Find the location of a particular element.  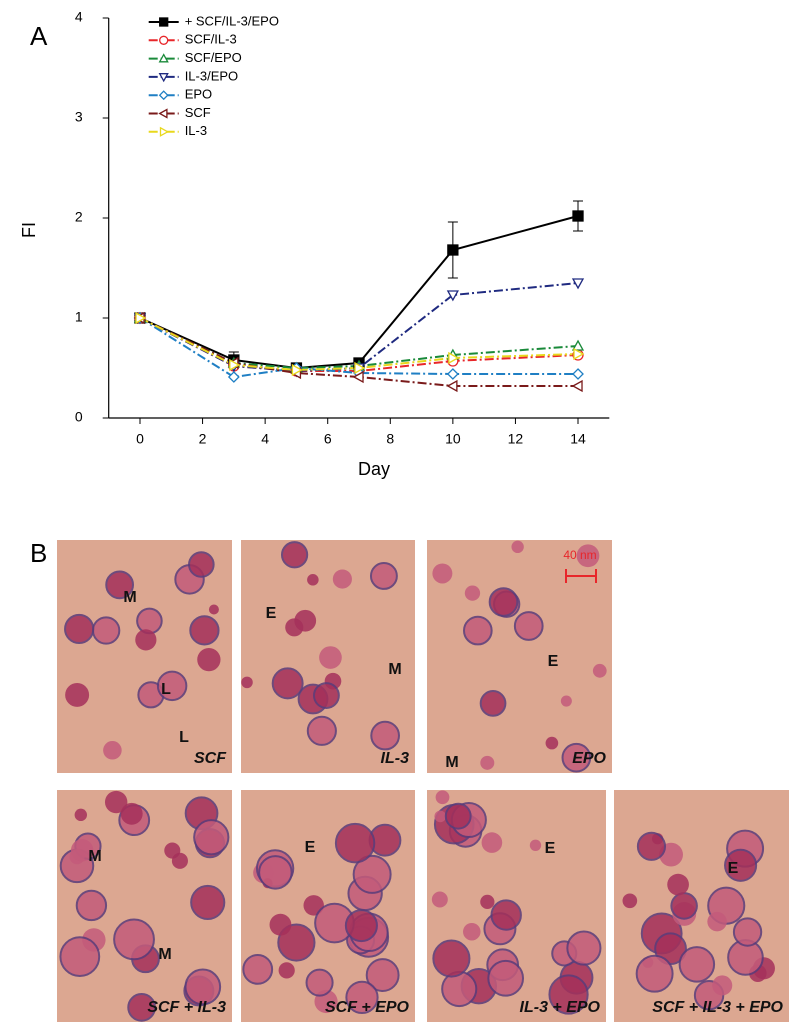

x-tick-label: 6 is located at coordinates (328, 439).